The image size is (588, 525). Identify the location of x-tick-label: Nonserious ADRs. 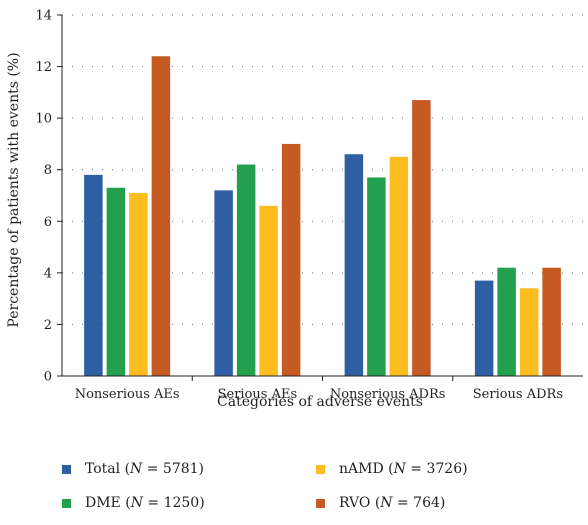
(388, 394).